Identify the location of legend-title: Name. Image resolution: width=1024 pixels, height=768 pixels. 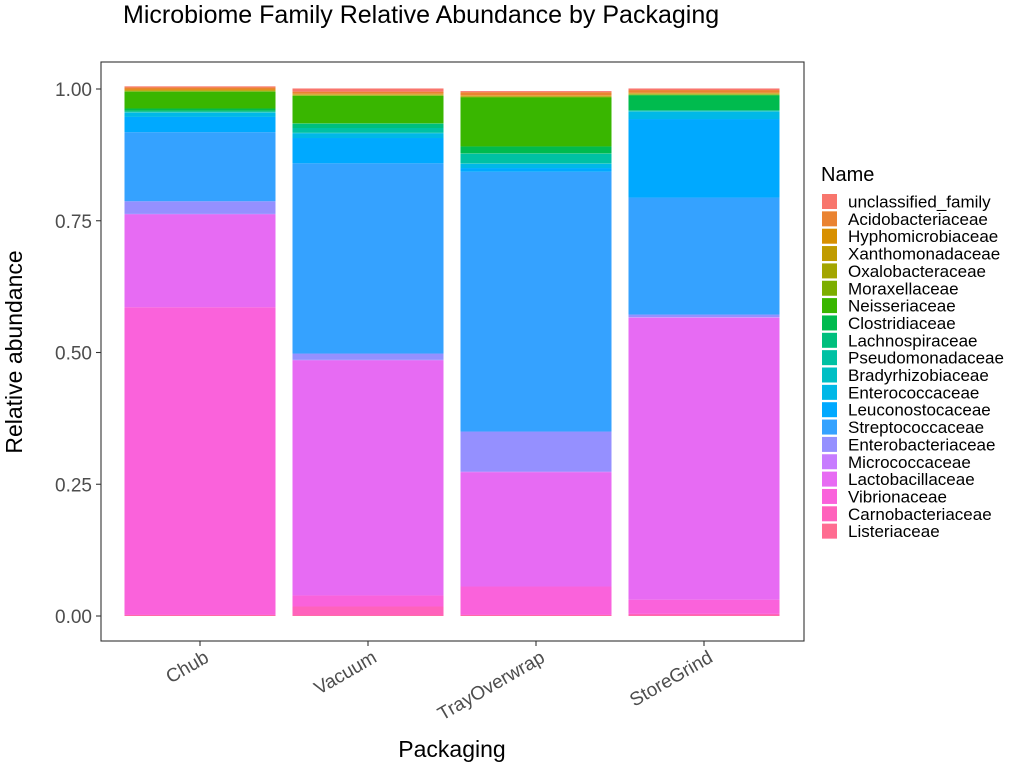
(847, 175).